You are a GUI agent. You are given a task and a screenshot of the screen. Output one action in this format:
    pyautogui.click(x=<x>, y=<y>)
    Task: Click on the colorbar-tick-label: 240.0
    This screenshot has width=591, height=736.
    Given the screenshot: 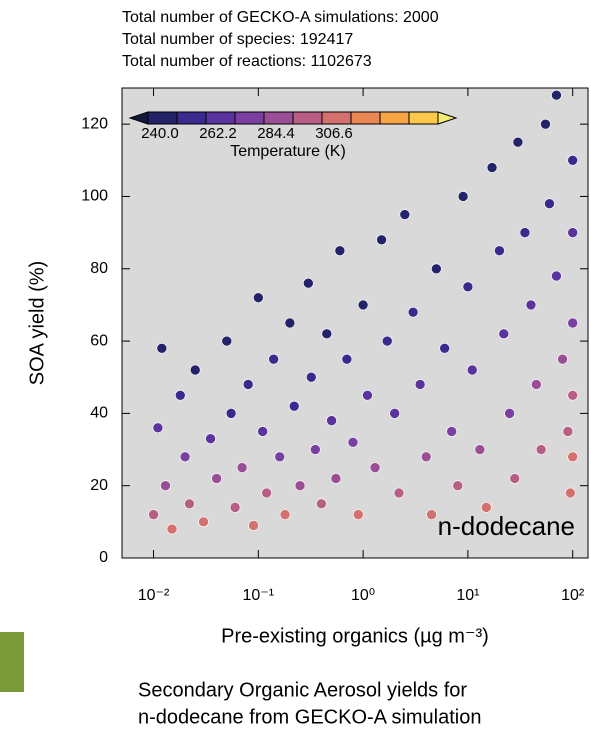 What is the action you would take?
    pyautogui.click(x=160, y=133)
    